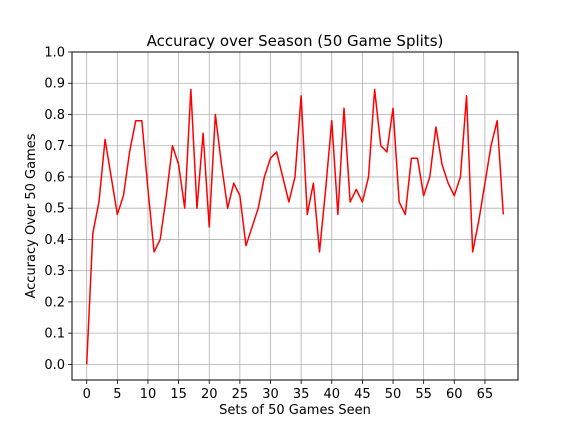  What do you see at coordinates (54, 115) in the screenshot?
I see `y-tick-label: 0.8` at bounding box center [54, 115].